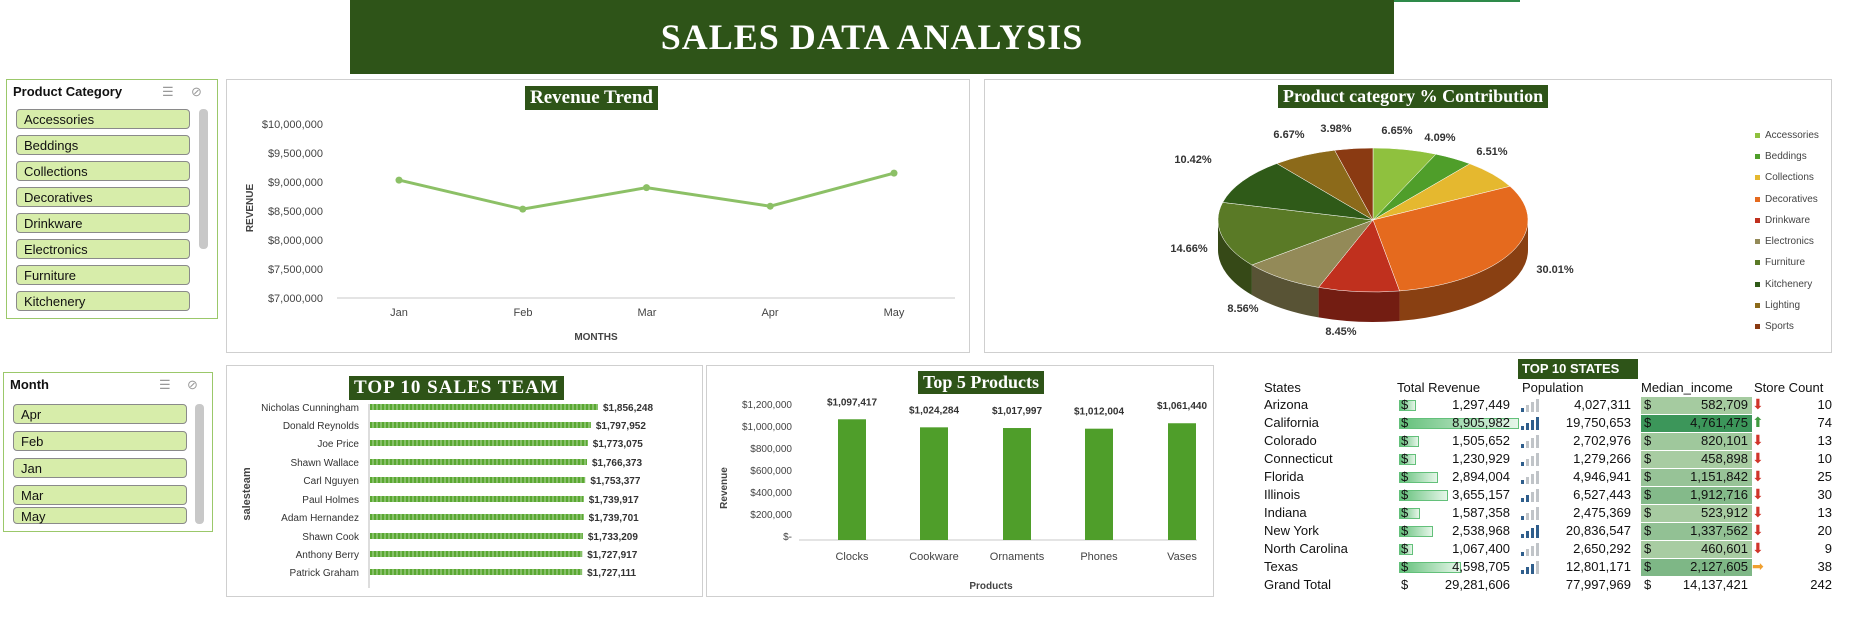  I want to click on header-states: States, so click(1282, 387).